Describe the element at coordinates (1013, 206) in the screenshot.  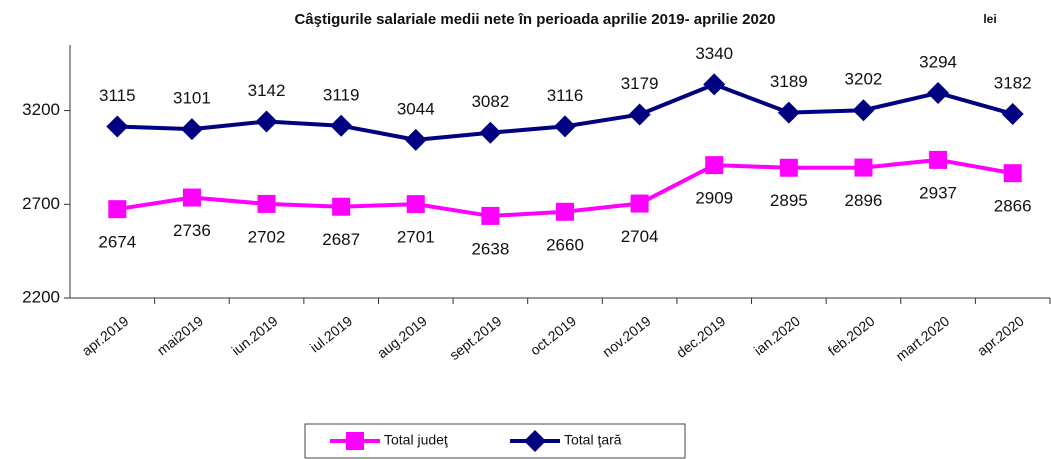
I see `data-label: 2866` at that location.